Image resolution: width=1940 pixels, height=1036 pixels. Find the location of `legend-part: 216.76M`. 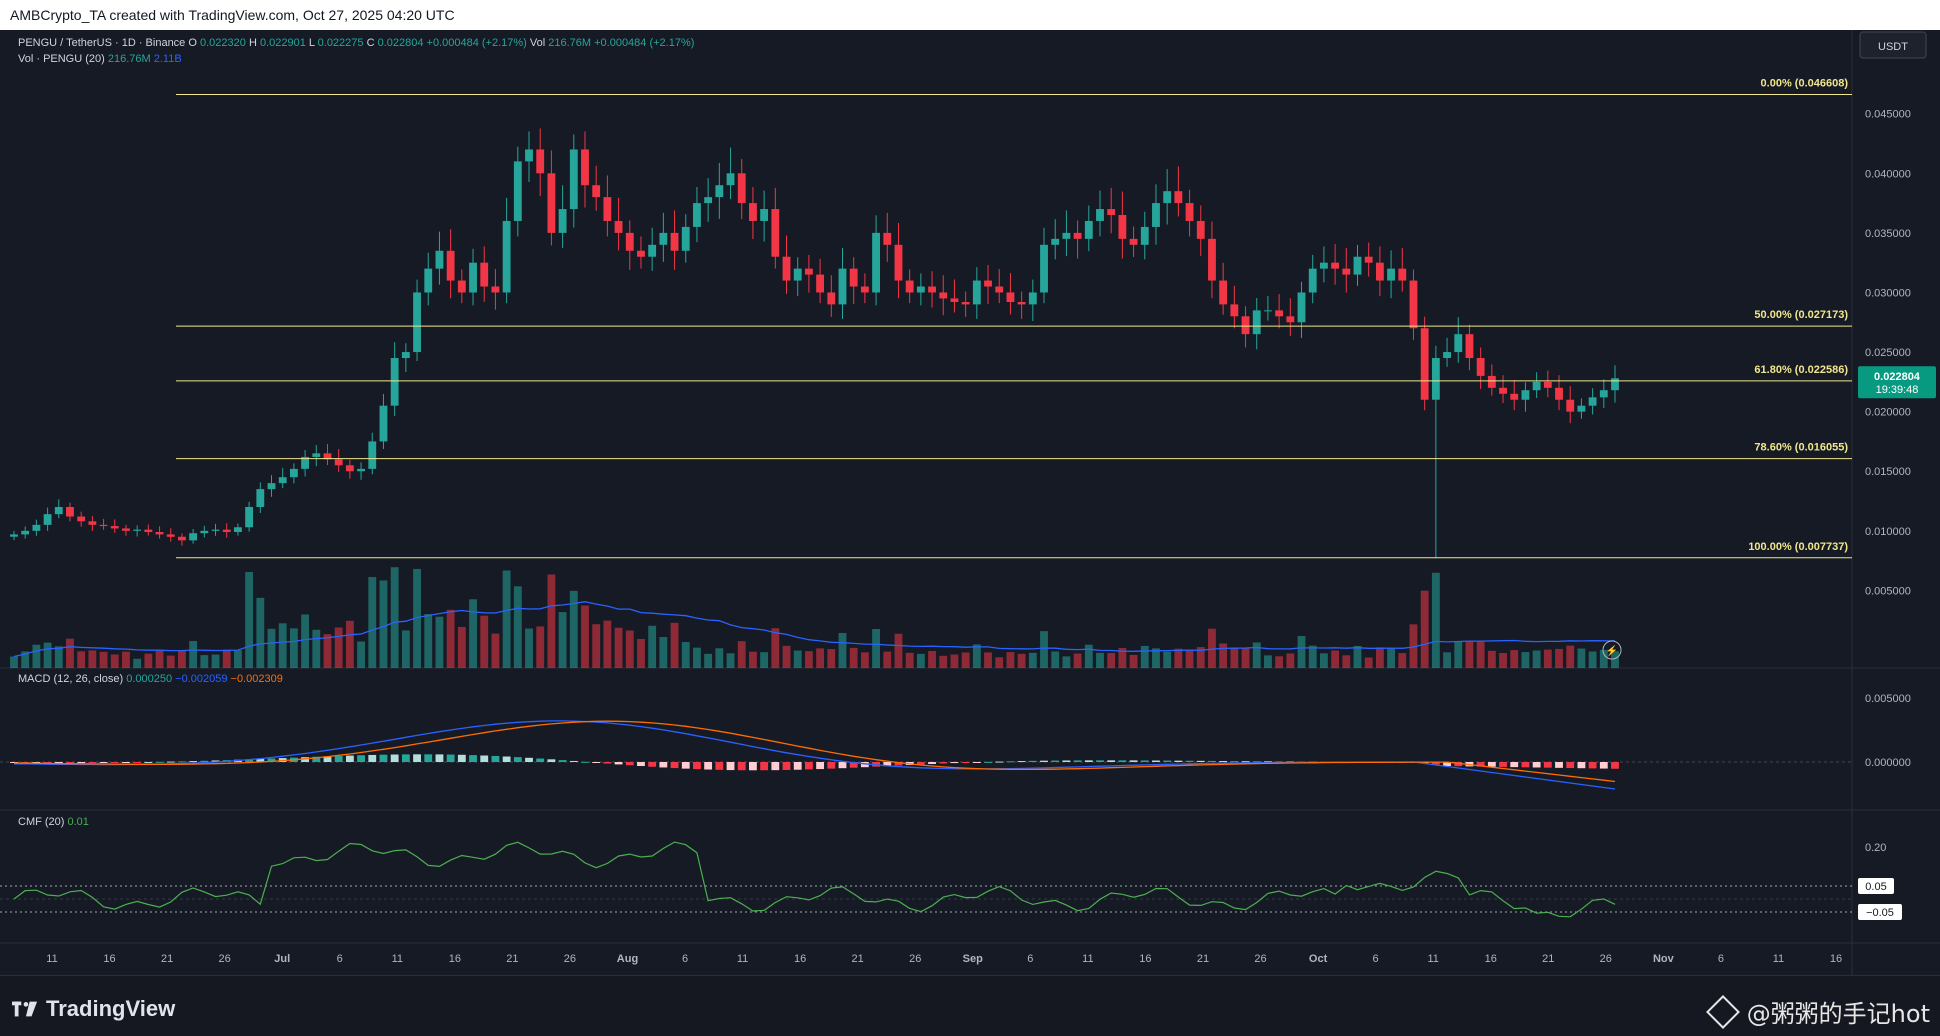

legend-part: 216.76M is located at coordinates (131, 59).